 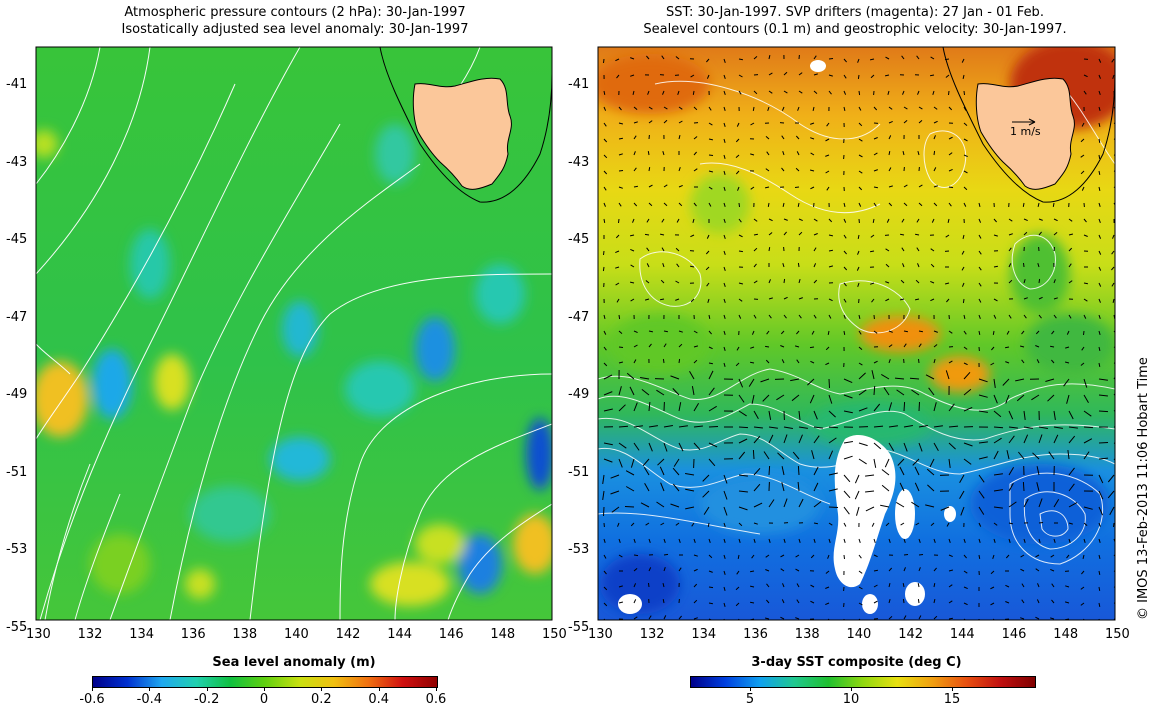 I want to click on lon-tick-label: 150, so click(x=1117, y=634).